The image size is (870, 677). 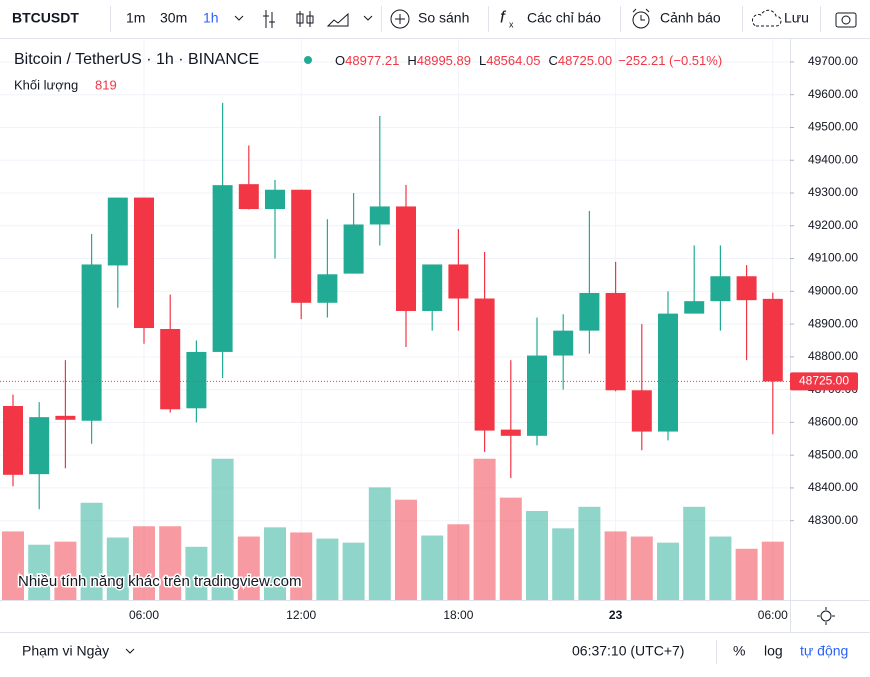 What do you see at coordinates (833, 520) in the screenshot?
I see `y-tick-label: 48300.00` at bounding box center [833, 520].